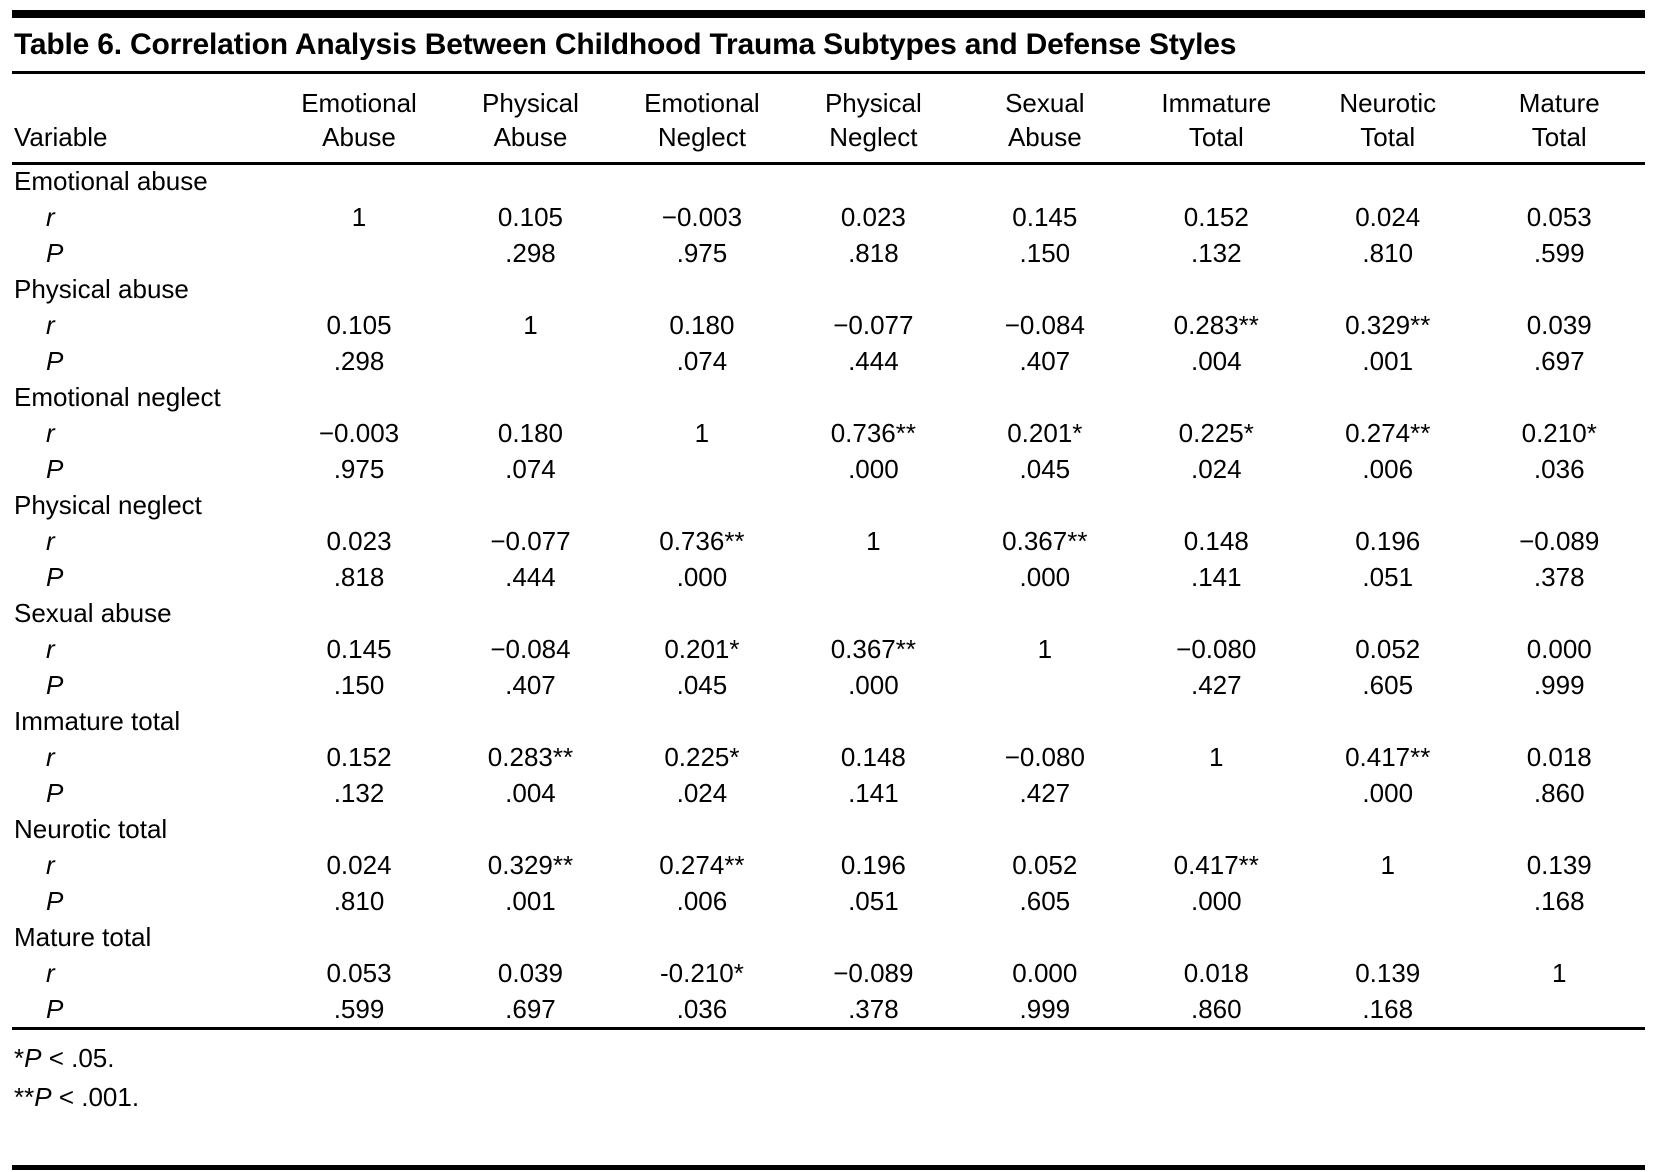 The image size is (1661, 1172). Describe the element at coordinates (828, 901) in the screenshot. I see `p-statistic-row: P .810 .001 .006 .051 .605 .000 .168` at that location.